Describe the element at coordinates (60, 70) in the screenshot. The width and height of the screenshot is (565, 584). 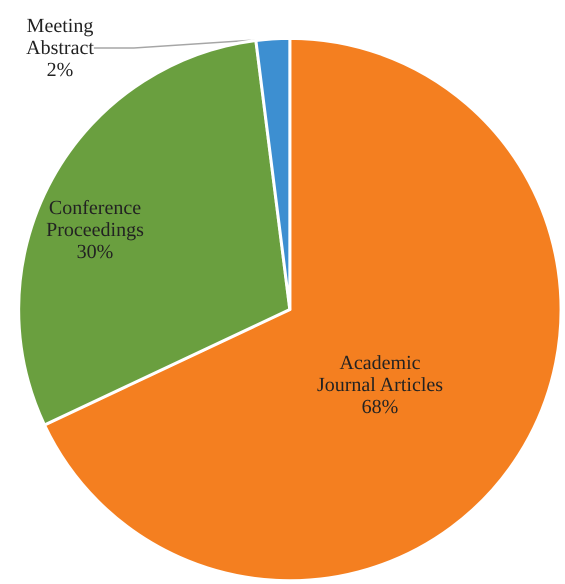
I see `data-label: 2%` at that location.